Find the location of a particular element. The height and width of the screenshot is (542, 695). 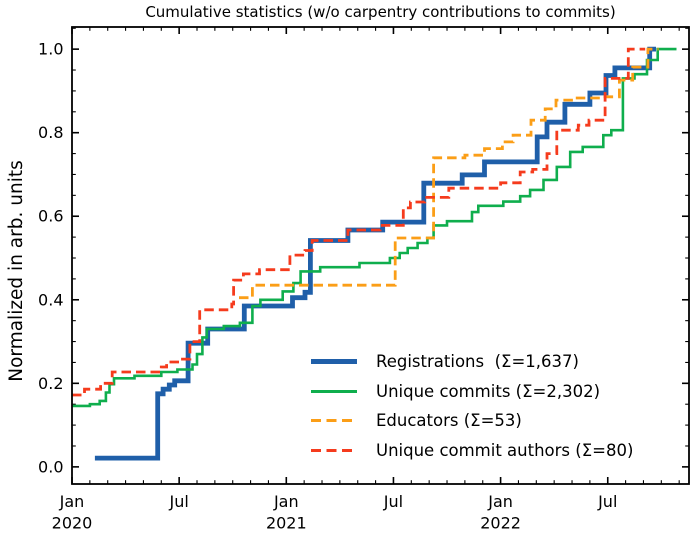

y-tick-label: 1.0 is located at coordinates (50, 49).